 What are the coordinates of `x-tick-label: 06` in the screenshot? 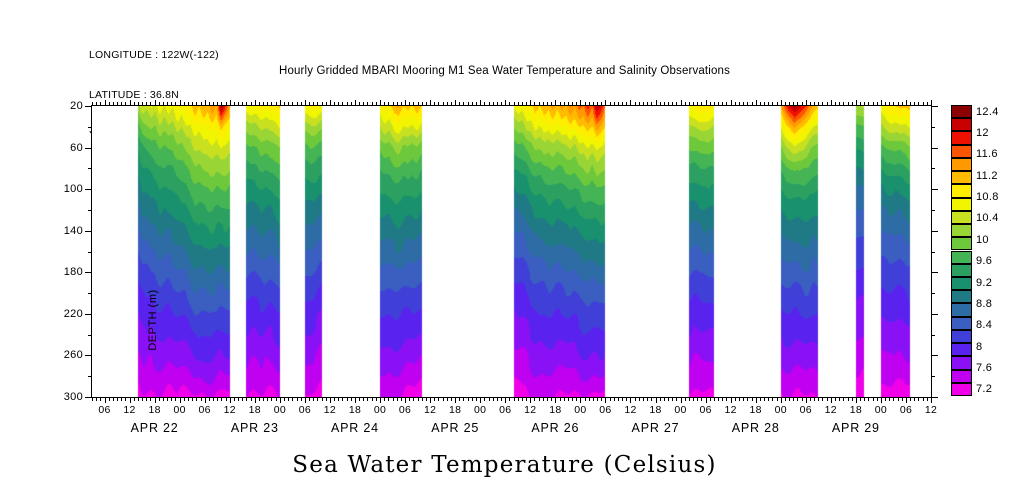 It's located at (705, 410).